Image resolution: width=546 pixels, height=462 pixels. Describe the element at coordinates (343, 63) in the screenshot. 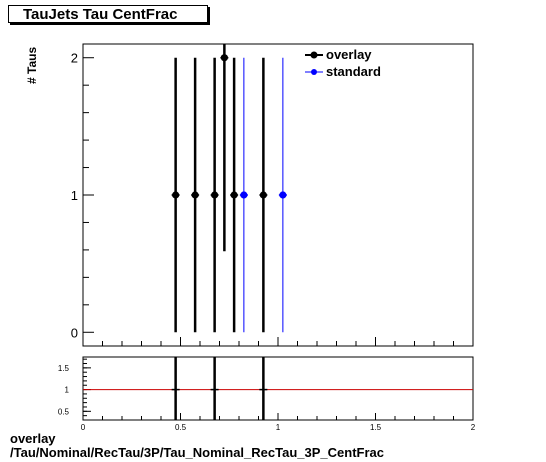

I see `legend: overlay standard` at that location.